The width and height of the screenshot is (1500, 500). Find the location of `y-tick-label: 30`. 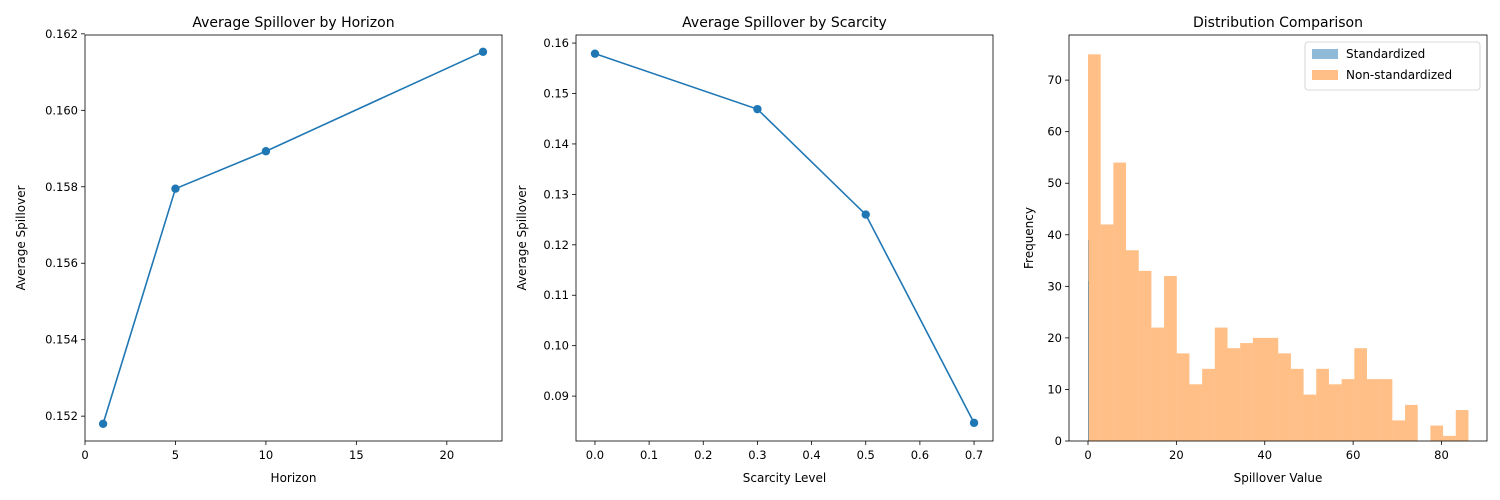

y-tick-label: 30 is located at coordinates (1054, 286).